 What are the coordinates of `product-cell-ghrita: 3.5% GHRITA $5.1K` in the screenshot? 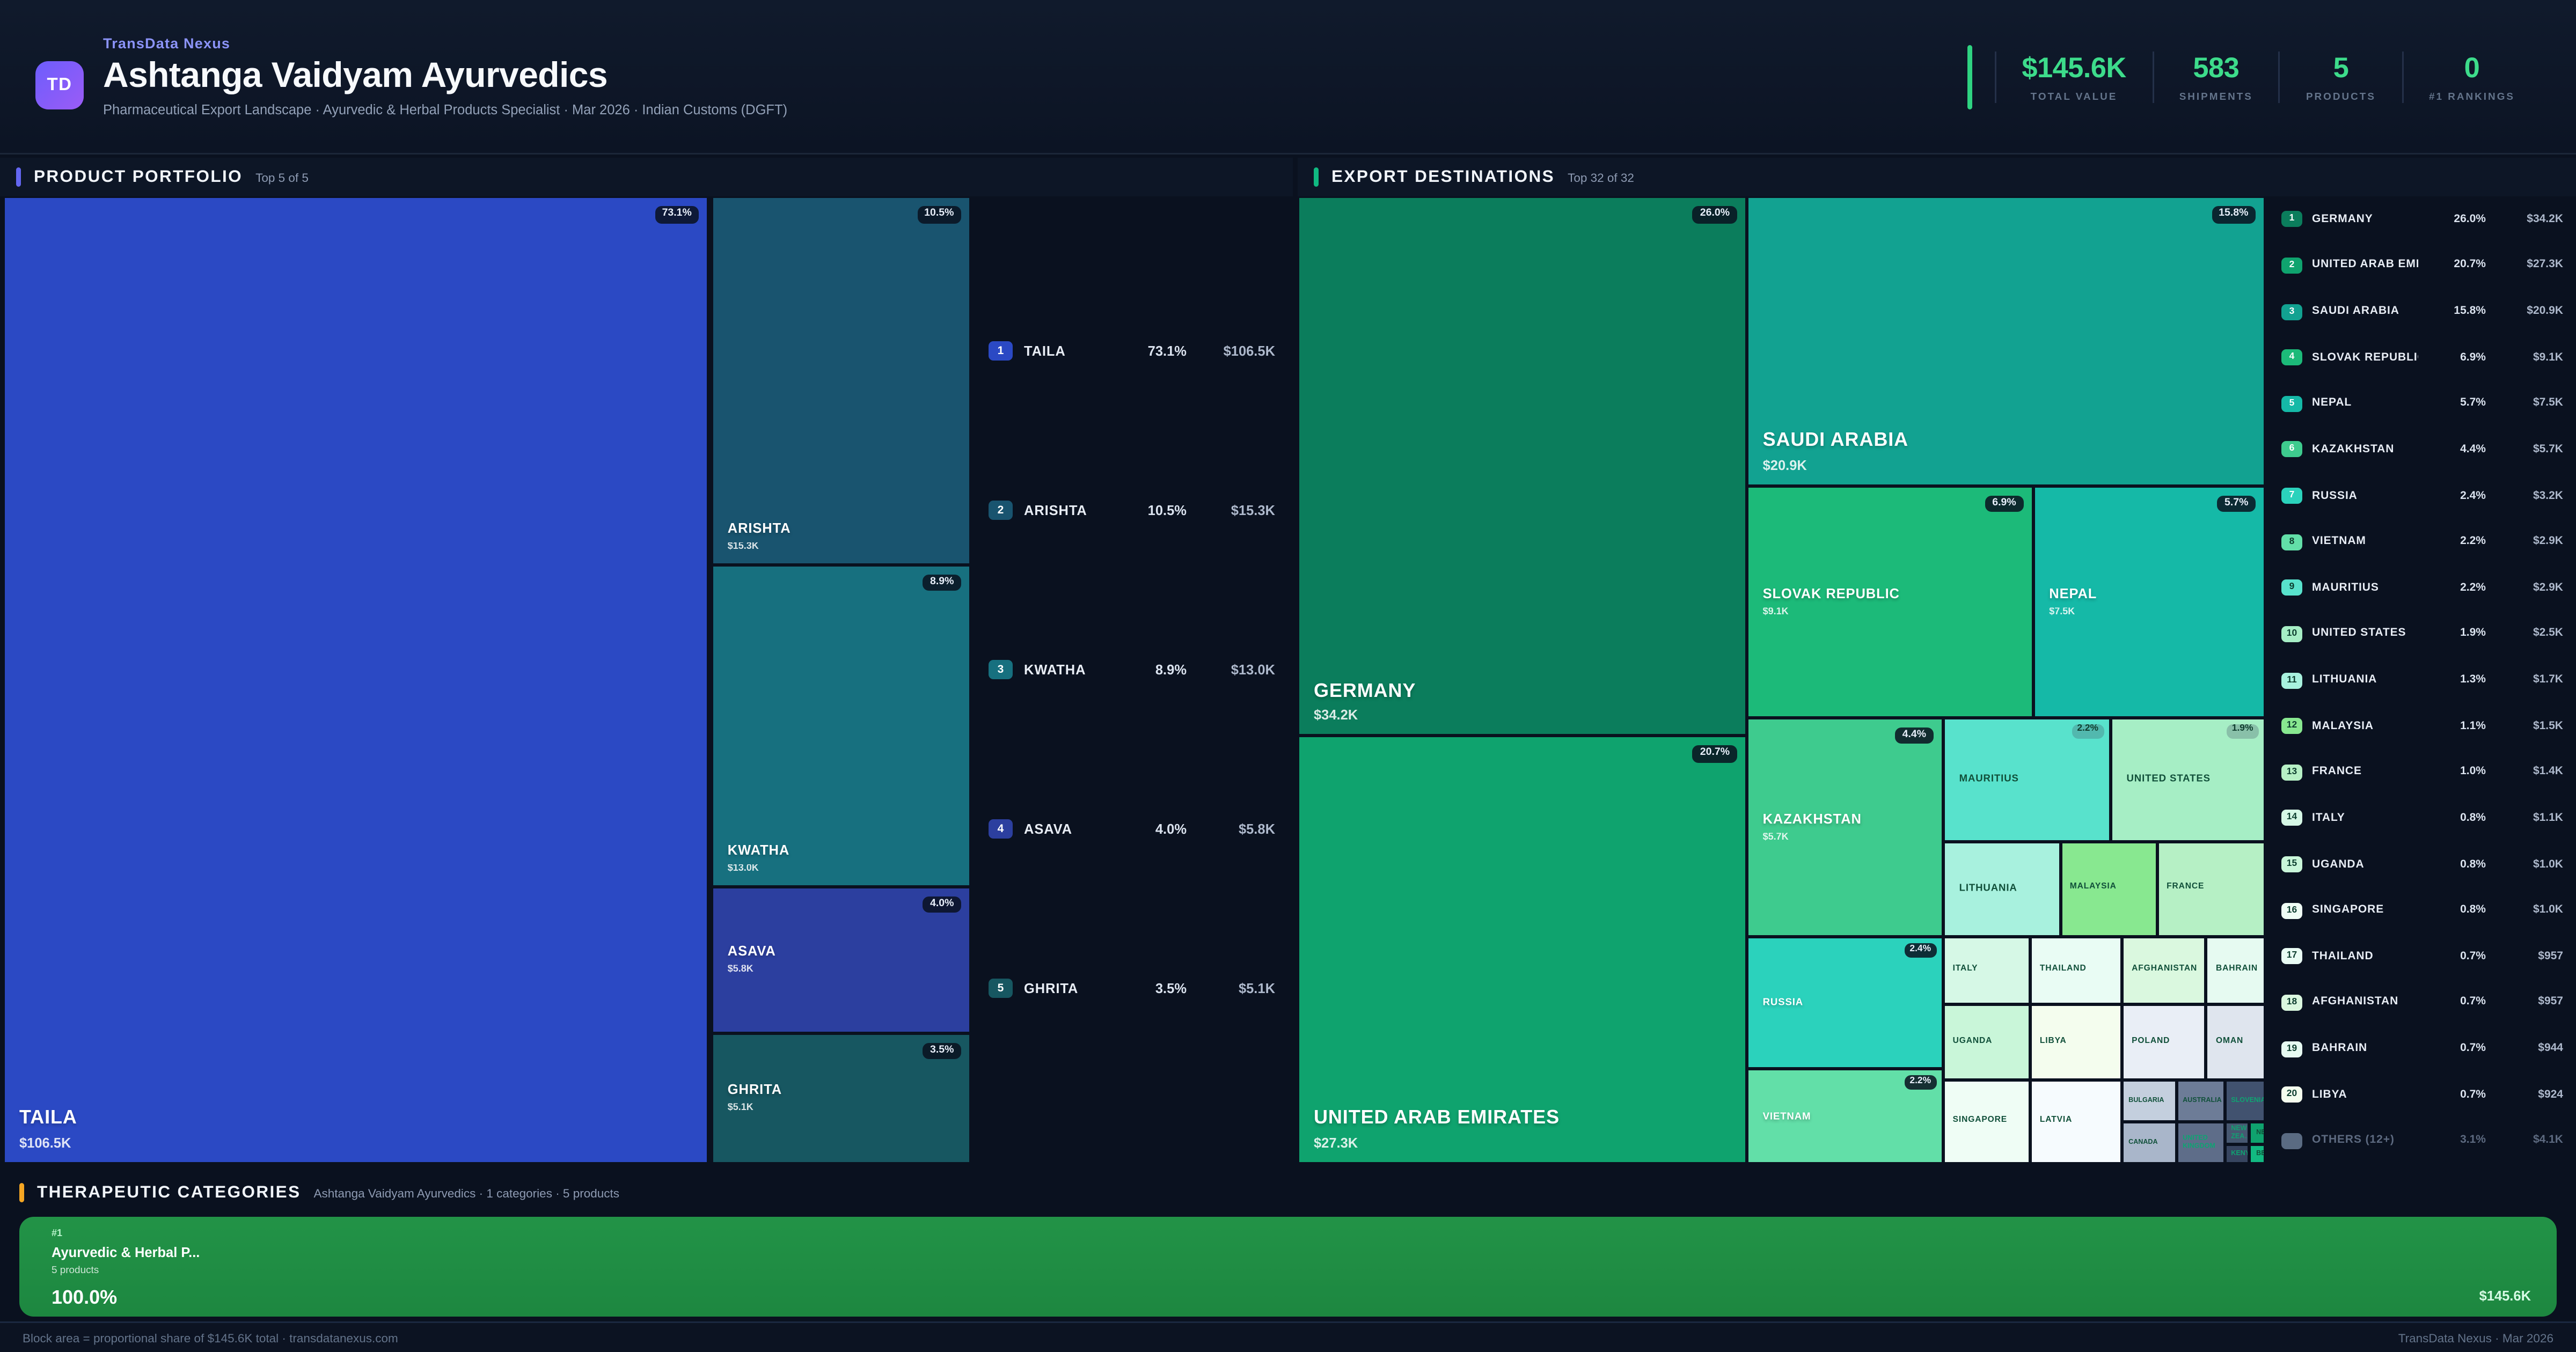 It's located at (841, 1098).